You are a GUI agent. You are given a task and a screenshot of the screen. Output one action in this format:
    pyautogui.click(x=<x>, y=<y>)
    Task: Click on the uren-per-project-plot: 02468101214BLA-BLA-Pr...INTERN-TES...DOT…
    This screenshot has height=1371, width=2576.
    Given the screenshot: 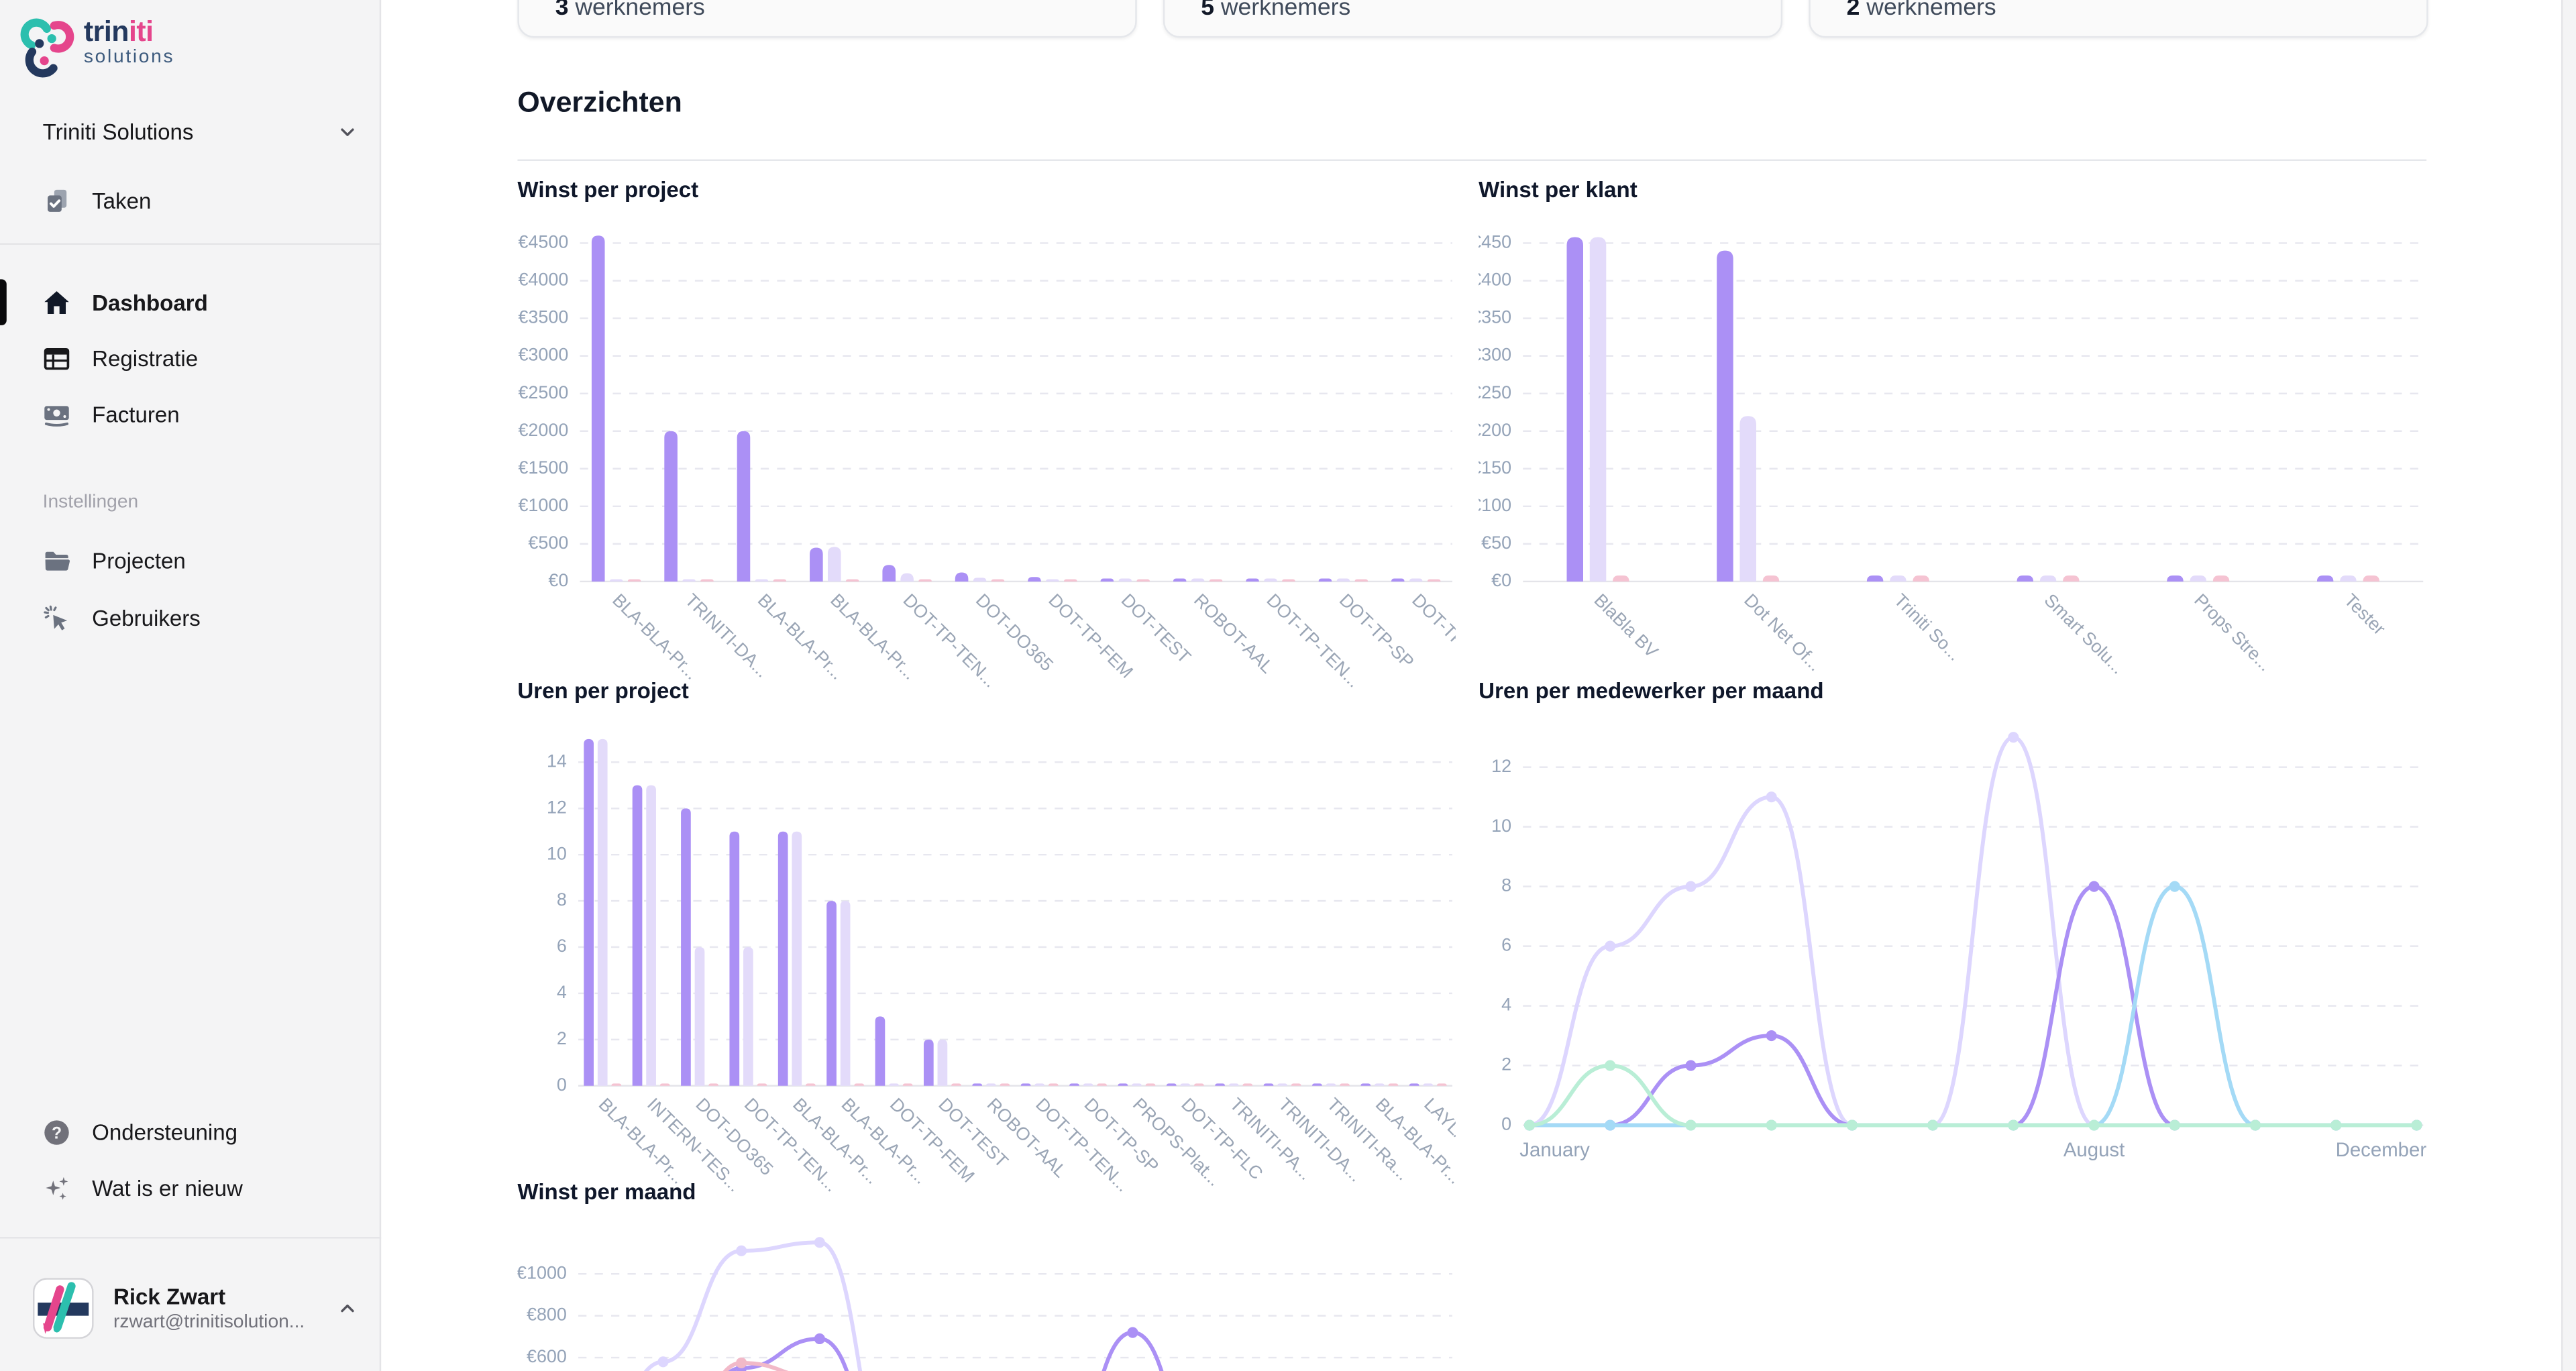 What is the action you would take?
    pyautogui.click(x=1001, y=968)
    